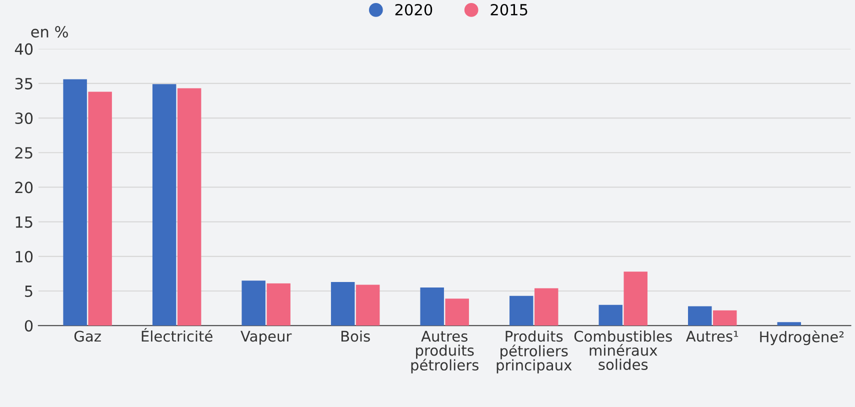  What do you see at coordinates (28, 292) in the screenshot?
I see `y-tick-label: 5` at bounding box center [28, 292].